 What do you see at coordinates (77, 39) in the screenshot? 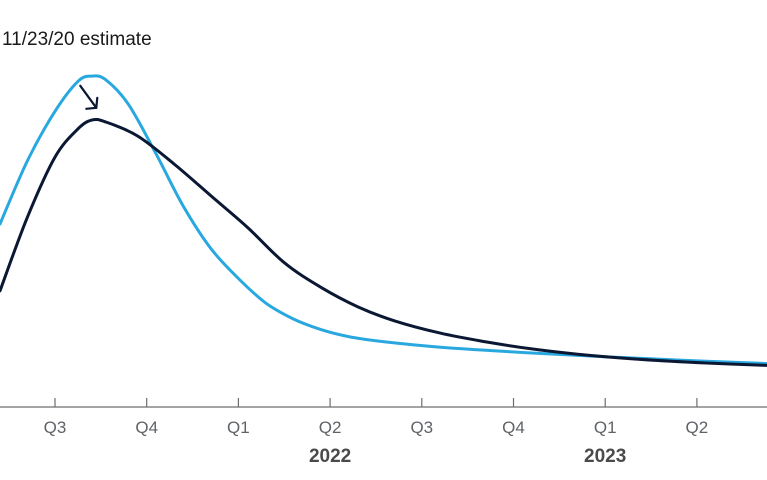
I see `legend-text: 11/23/20 estimate` at bounding box center [77, 39].